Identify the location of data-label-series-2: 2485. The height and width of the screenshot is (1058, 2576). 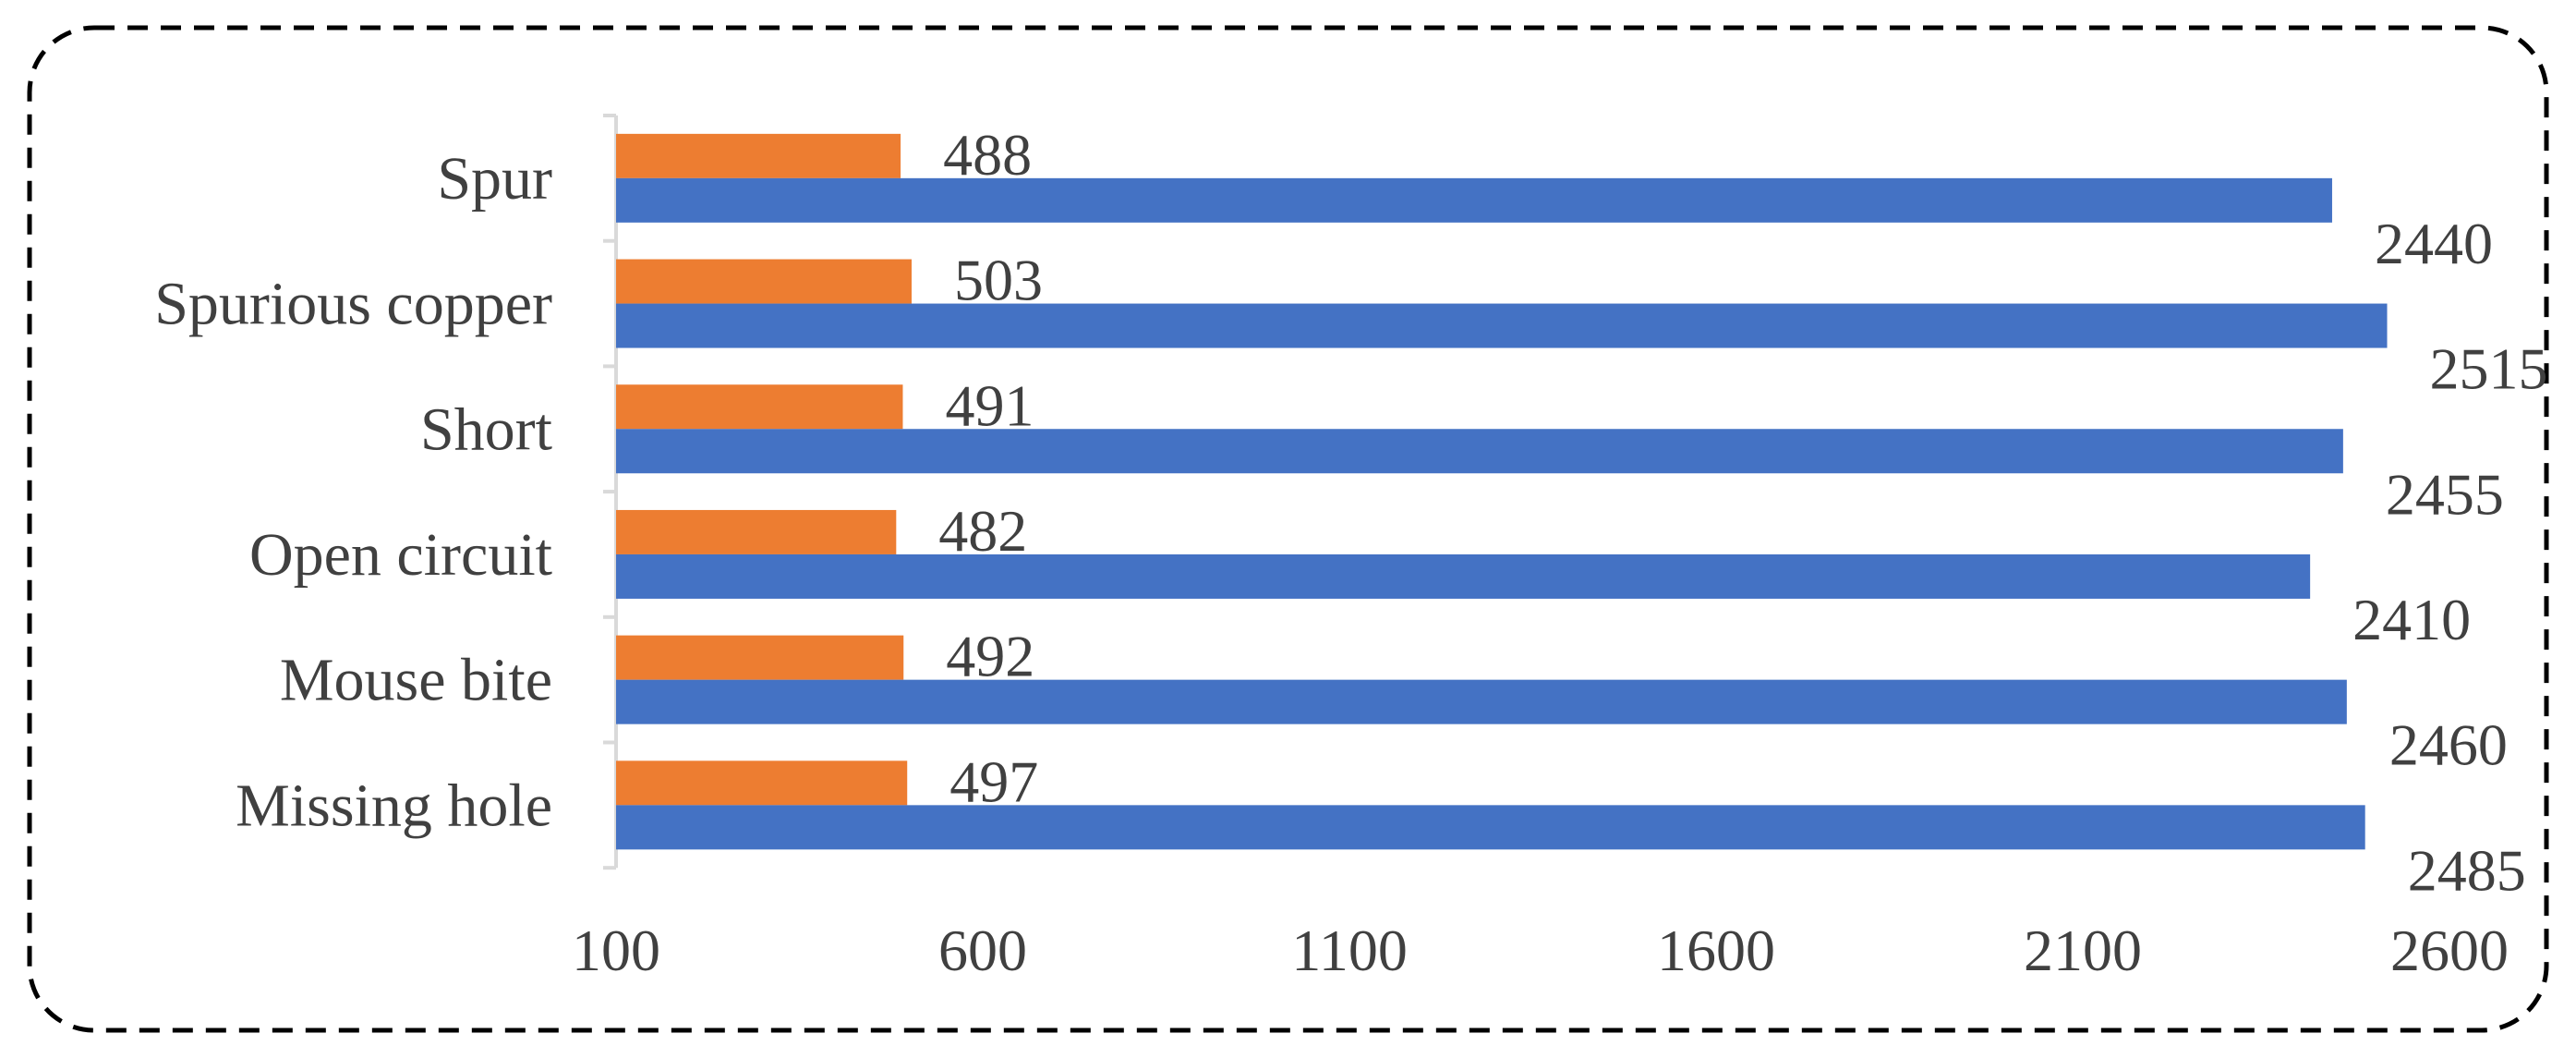
(2467, 870).